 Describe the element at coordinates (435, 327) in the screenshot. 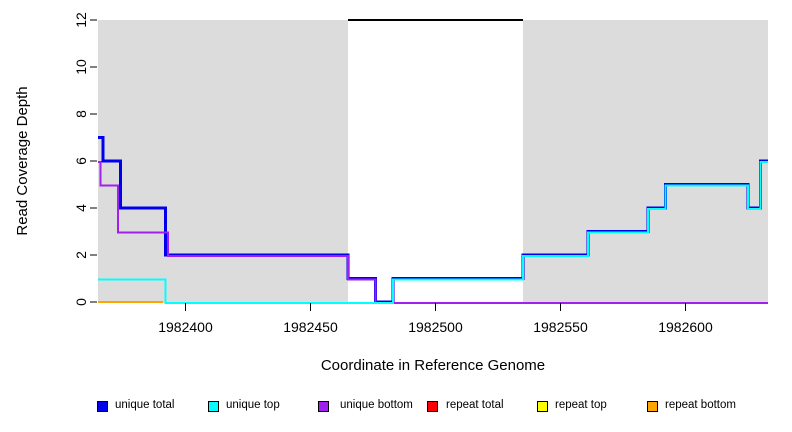

I see `x-tick-label: 1982500` at that location.